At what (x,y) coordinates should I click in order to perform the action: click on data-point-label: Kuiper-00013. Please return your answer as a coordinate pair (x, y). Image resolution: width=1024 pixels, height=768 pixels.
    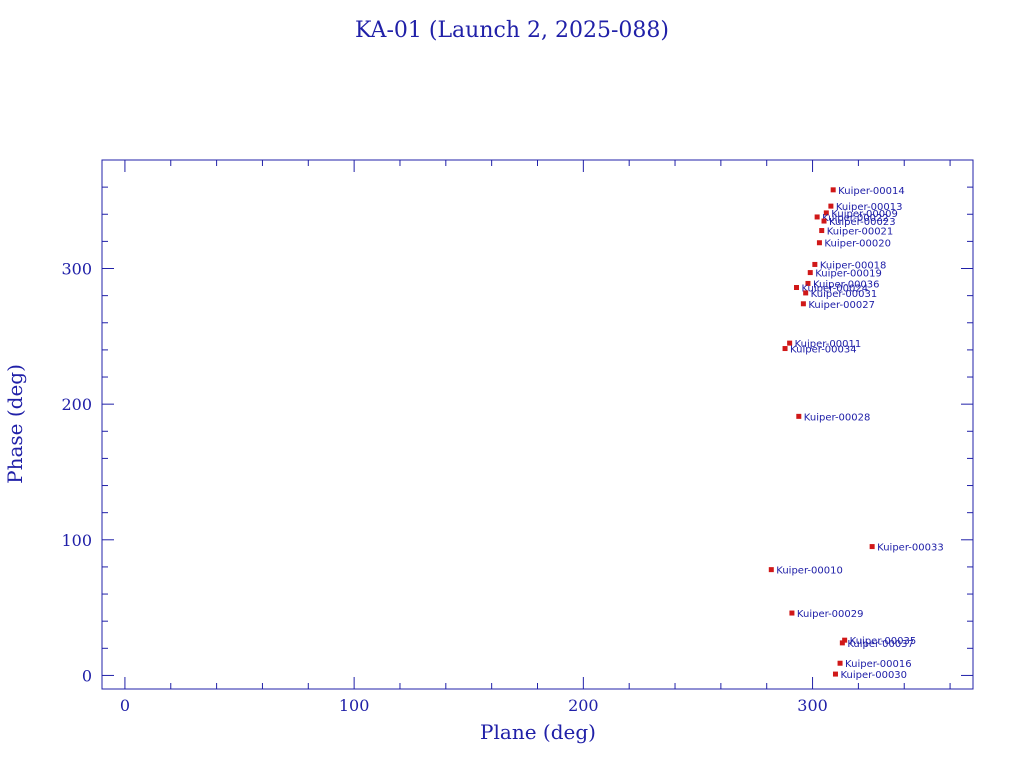
    Looking at the image, I should click on (869, 207).